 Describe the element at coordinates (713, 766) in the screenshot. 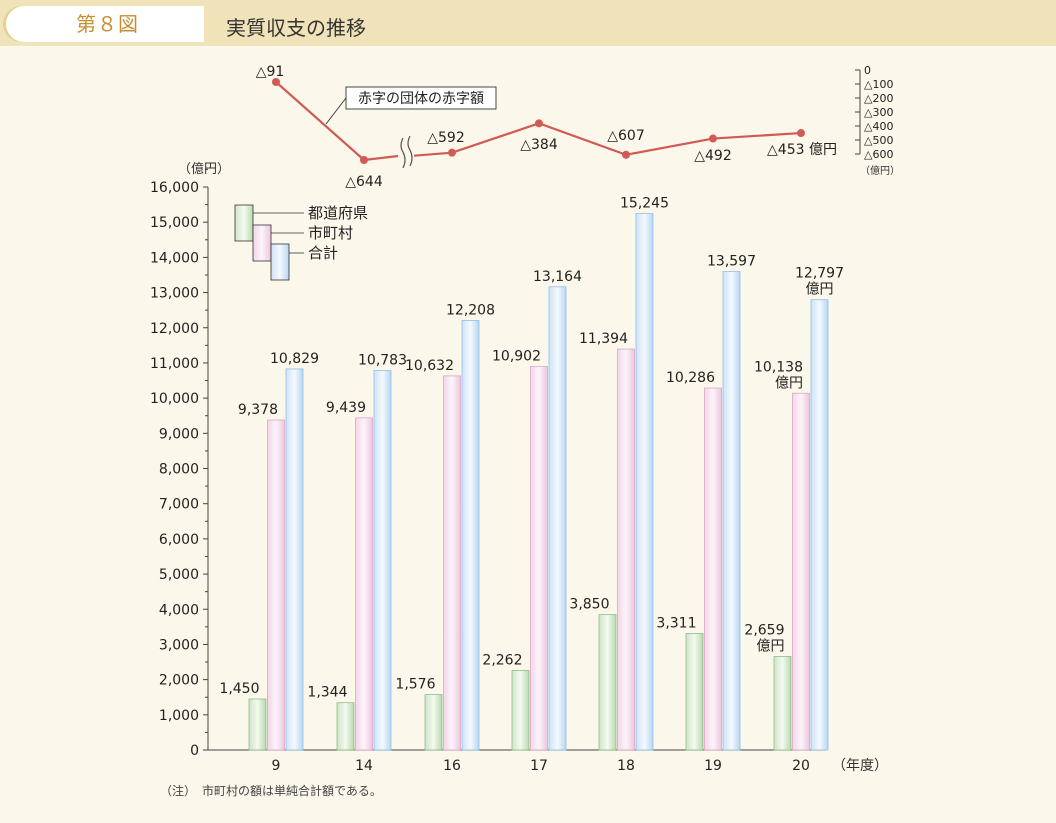

I see `bar-x-tick-label: 19` at that location.